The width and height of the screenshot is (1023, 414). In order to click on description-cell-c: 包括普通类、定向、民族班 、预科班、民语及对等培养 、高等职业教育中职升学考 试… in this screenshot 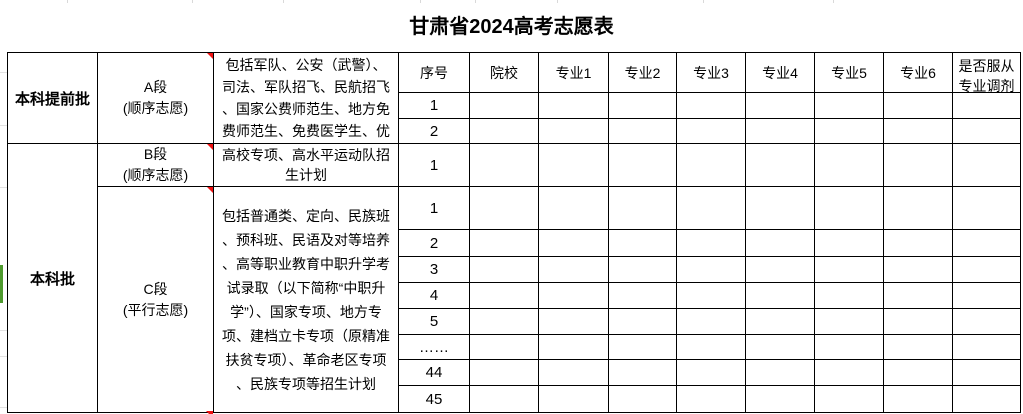, I will do `click(306, 300)`.